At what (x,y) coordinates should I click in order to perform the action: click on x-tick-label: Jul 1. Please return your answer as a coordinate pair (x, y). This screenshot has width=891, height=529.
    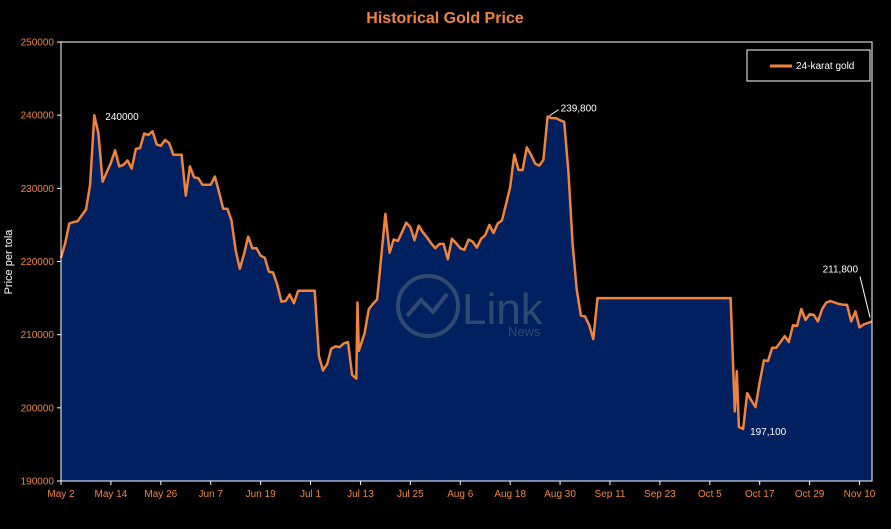
    Looking at the image, I should click on (311, 494).